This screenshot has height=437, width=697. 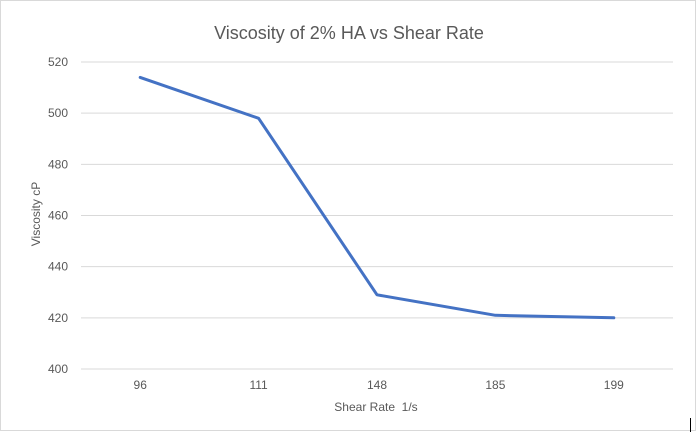 I want to click on y-axis-ticks: 400 420 440 460 480 500 520, so click(x=58, y=215).